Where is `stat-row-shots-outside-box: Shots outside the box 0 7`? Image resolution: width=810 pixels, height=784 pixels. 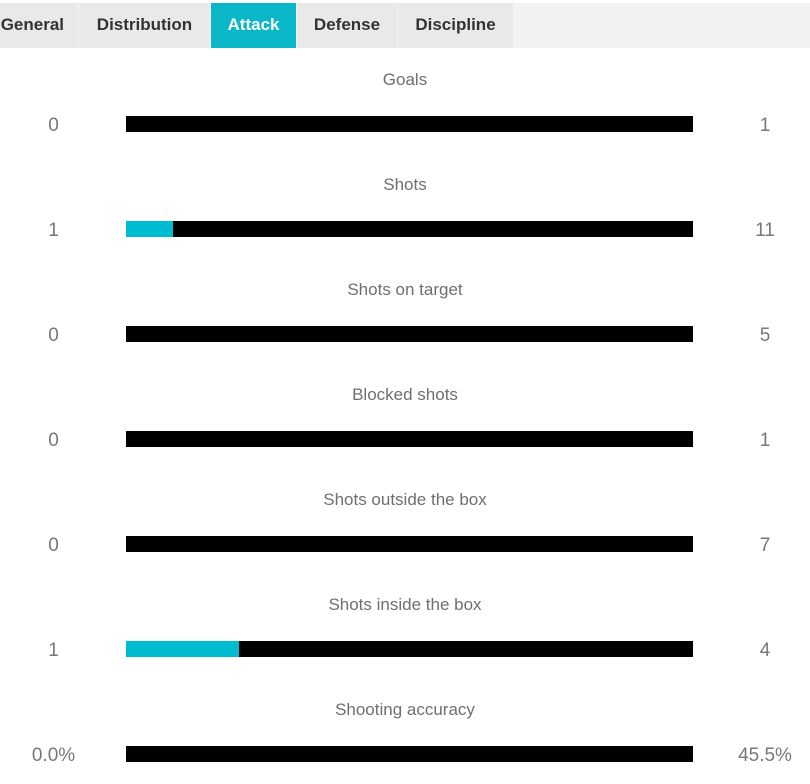
stat-row-shots-outside-box: Shots outside the box 0 7 is located at coordinates (405, 542).